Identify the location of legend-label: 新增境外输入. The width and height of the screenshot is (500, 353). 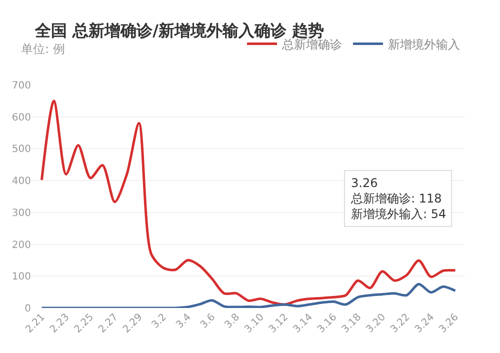
(424, 44).